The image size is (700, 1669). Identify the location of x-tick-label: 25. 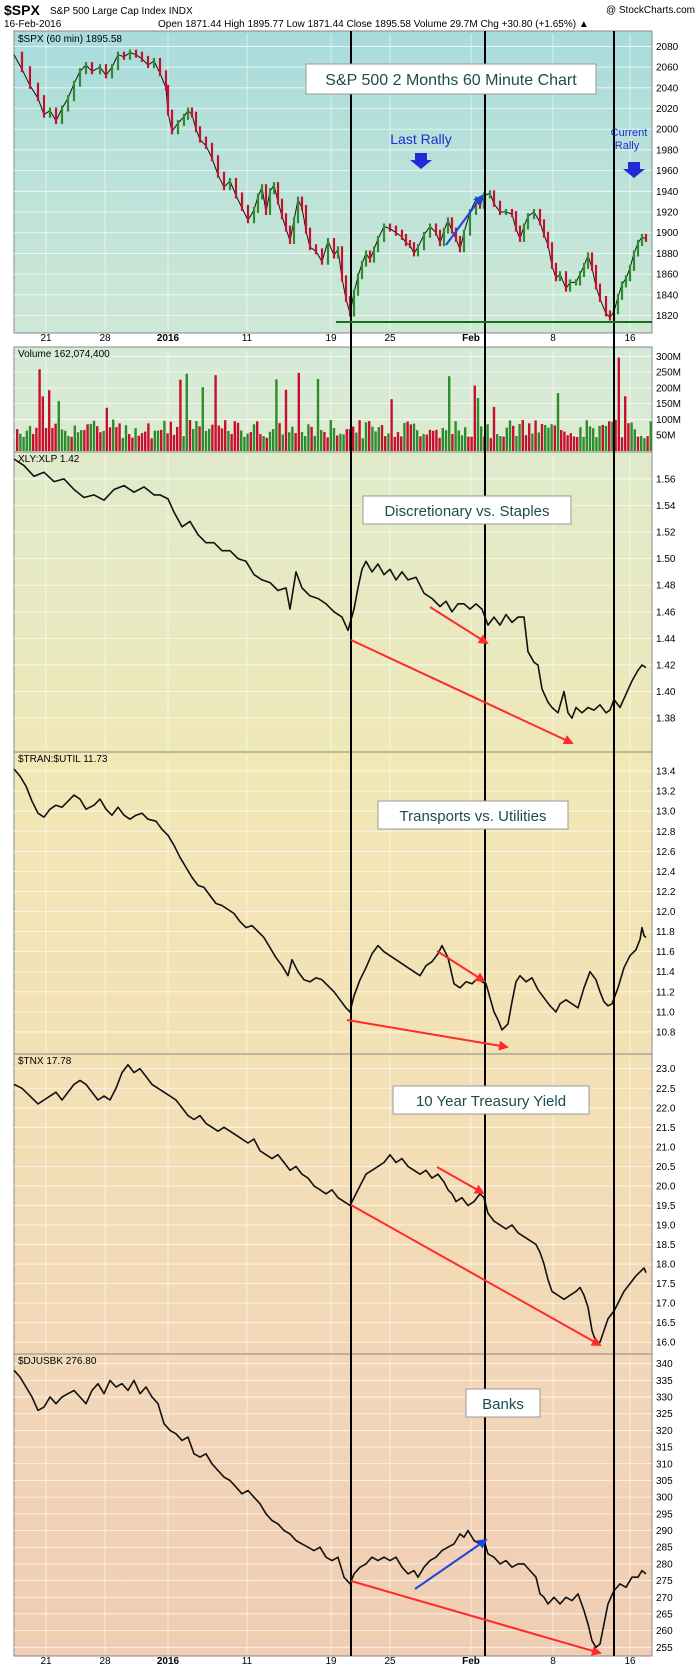
(390, 338).